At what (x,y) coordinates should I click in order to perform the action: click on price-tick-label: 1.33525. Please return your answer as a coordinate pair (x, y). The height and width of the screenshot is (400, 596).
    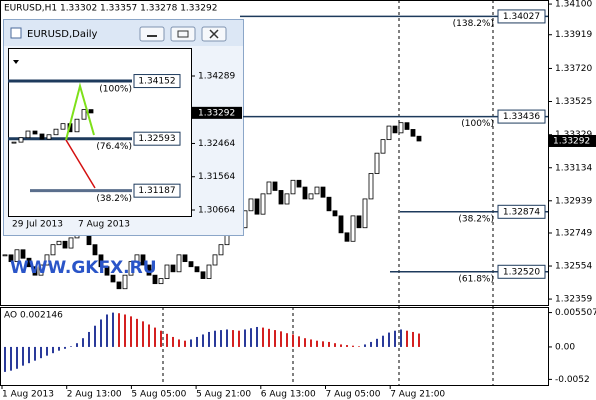
    Looking at the image, I should click on (573, 102).